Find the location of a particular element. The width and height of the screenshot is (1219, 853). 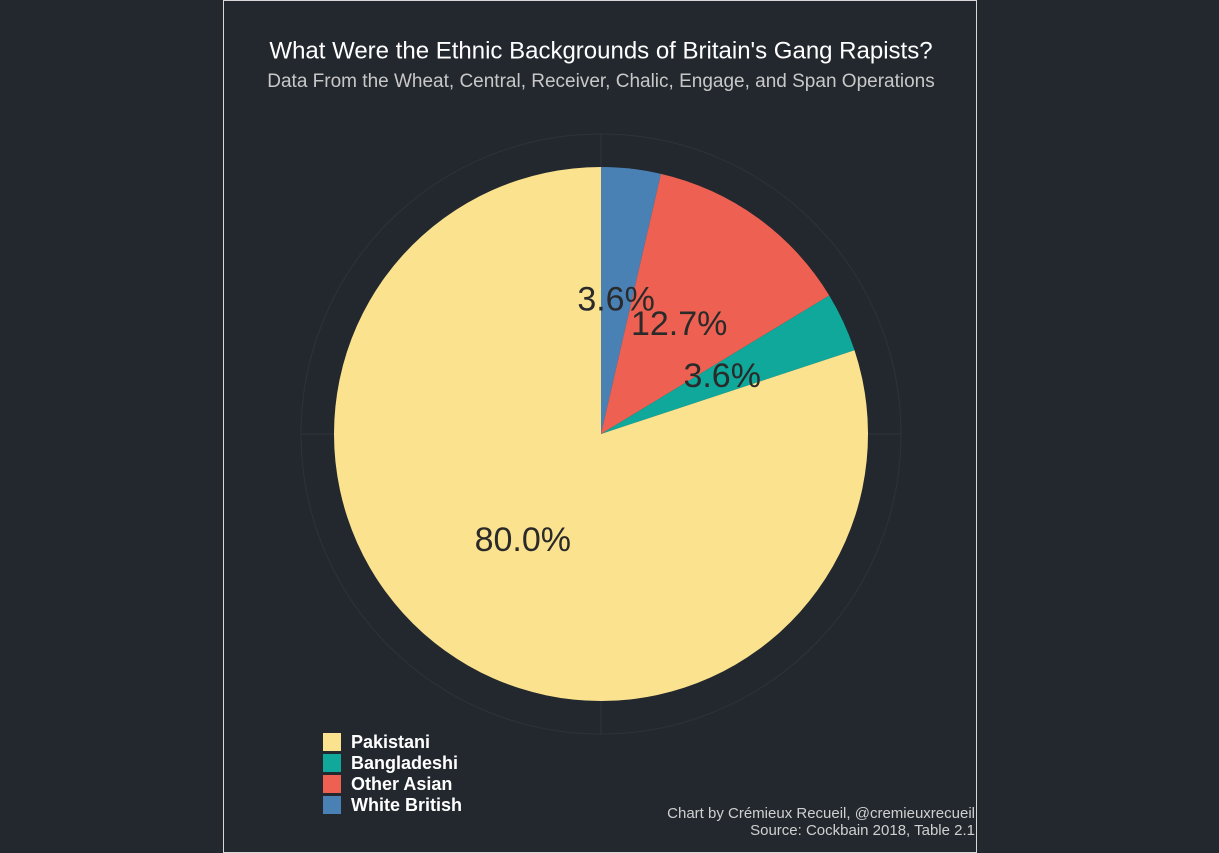

data-label: 12.7% is located at coordinates (679, 324).